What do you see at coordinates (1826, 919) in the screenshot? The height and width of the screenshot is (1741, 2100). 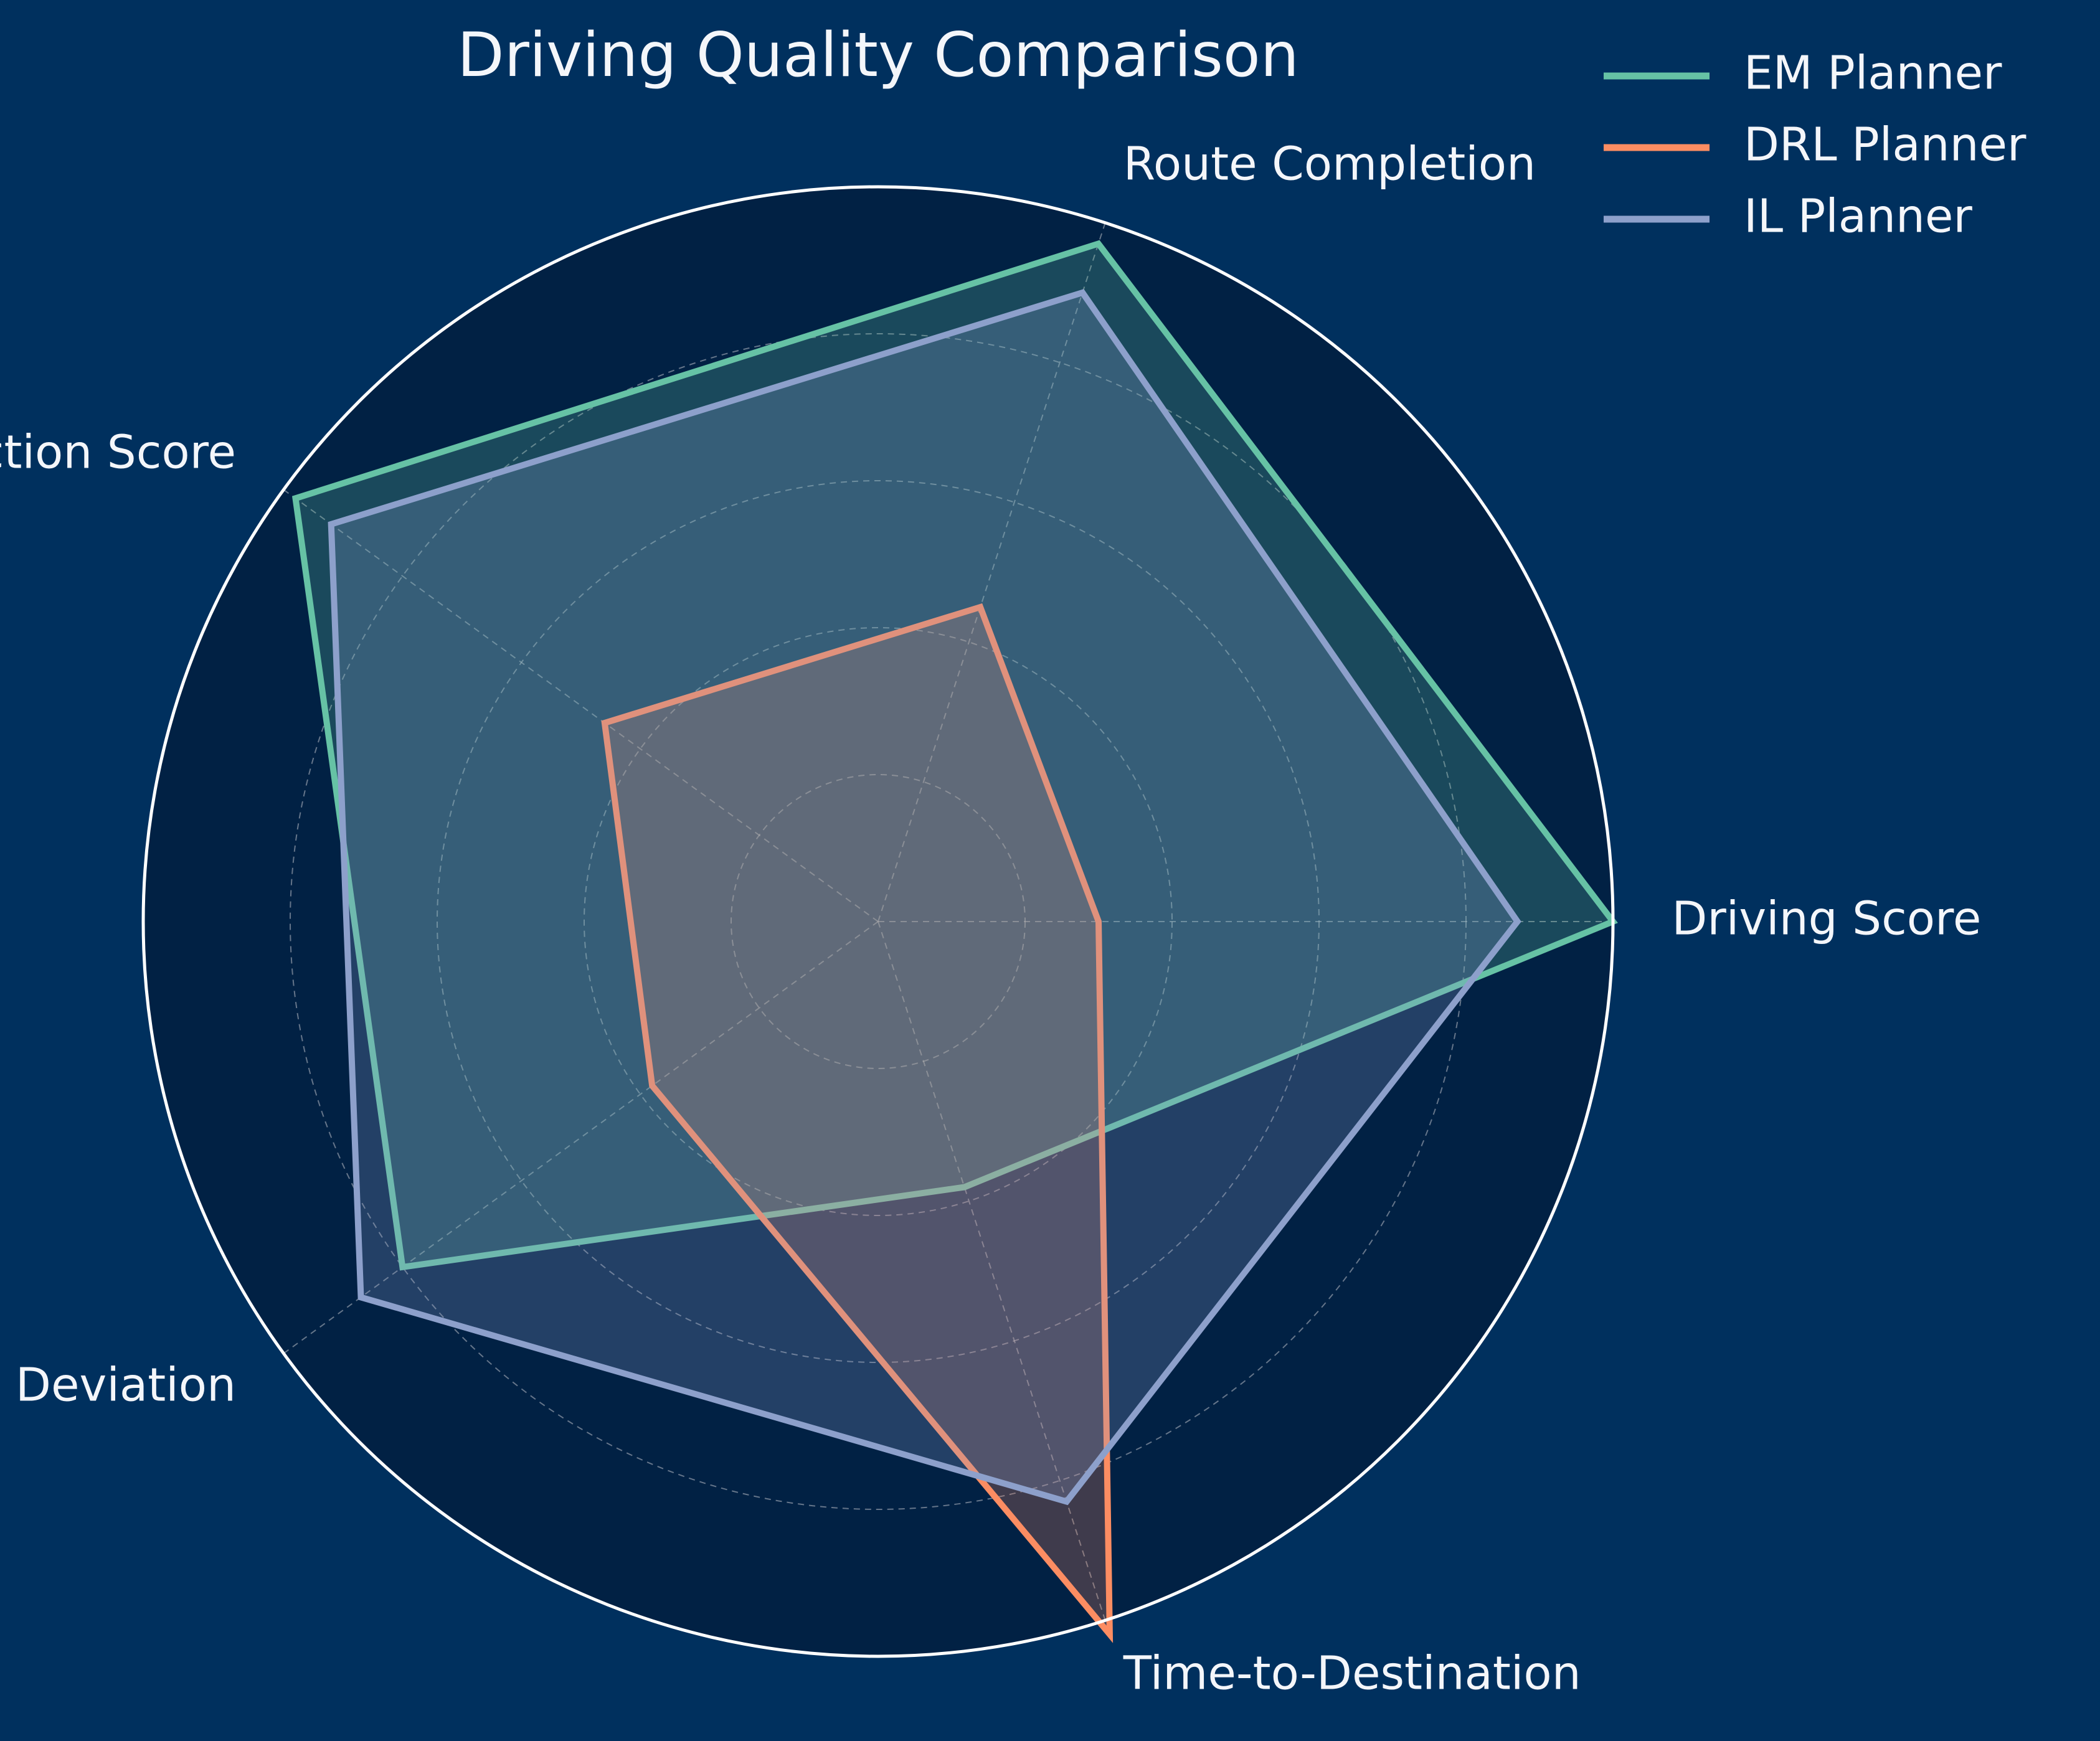 I see `axis-label-driving-score: Driving Score` at bounding box center [1826, 919].